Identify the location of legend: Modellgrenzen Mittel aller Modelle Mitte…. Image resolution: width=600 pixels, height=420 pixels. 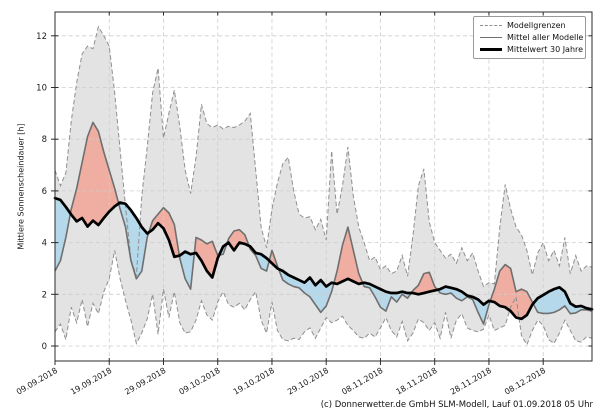
(529, 37).